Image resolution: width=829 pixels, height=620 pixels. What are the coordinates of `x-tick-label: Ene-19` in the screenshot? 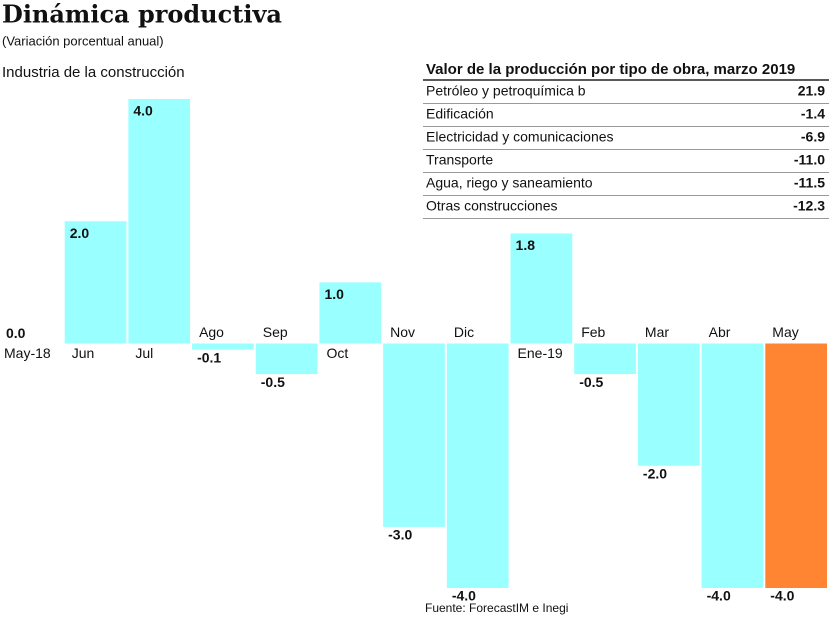 It's located at (540, 353).